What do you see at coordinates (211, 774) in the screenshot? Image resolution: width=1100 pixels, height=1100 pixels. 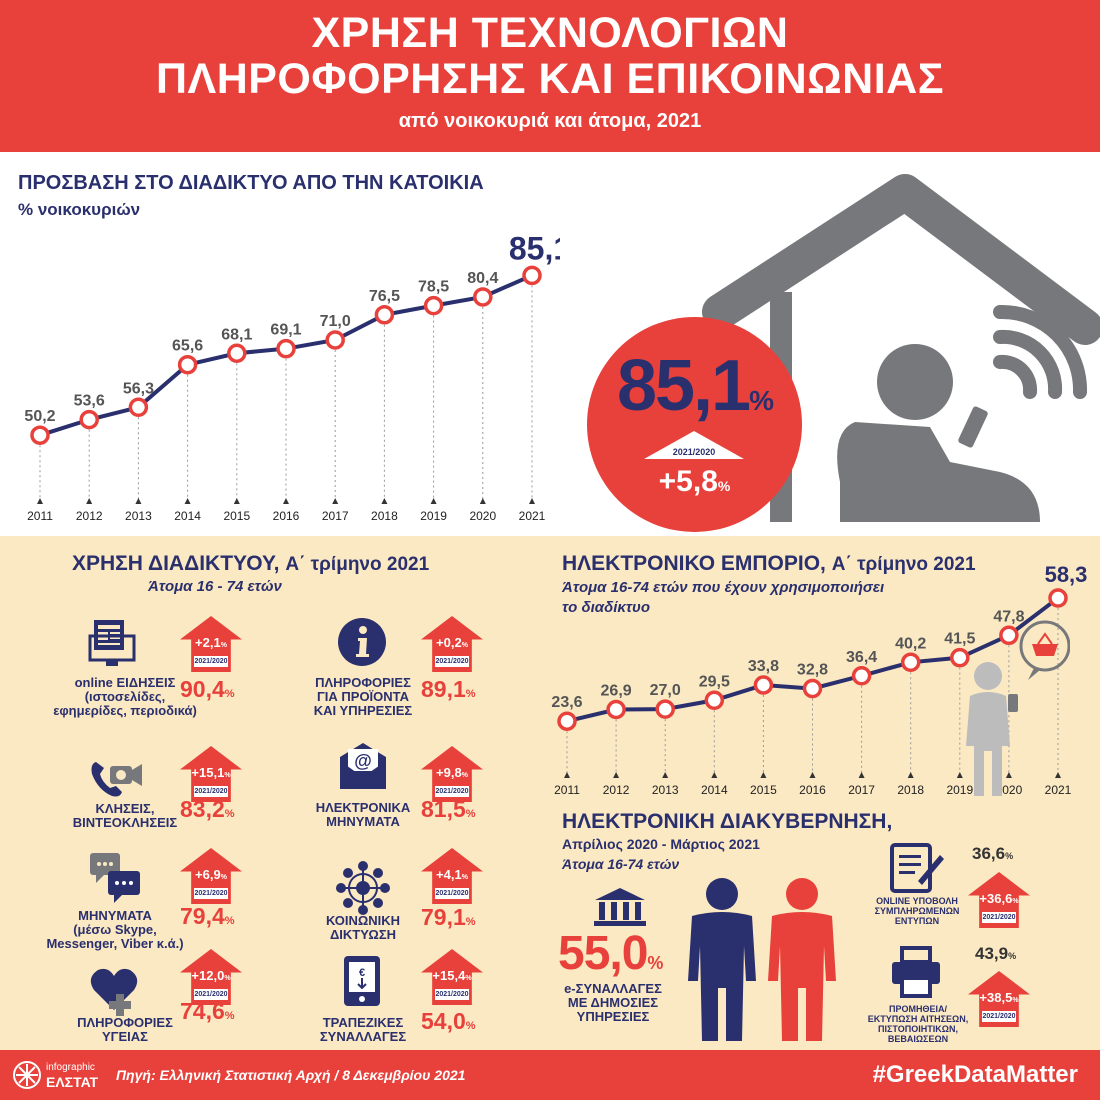 I see `usage-item-change-arrow: +15,1% 2021/2020` at bounding box center [211, 774].